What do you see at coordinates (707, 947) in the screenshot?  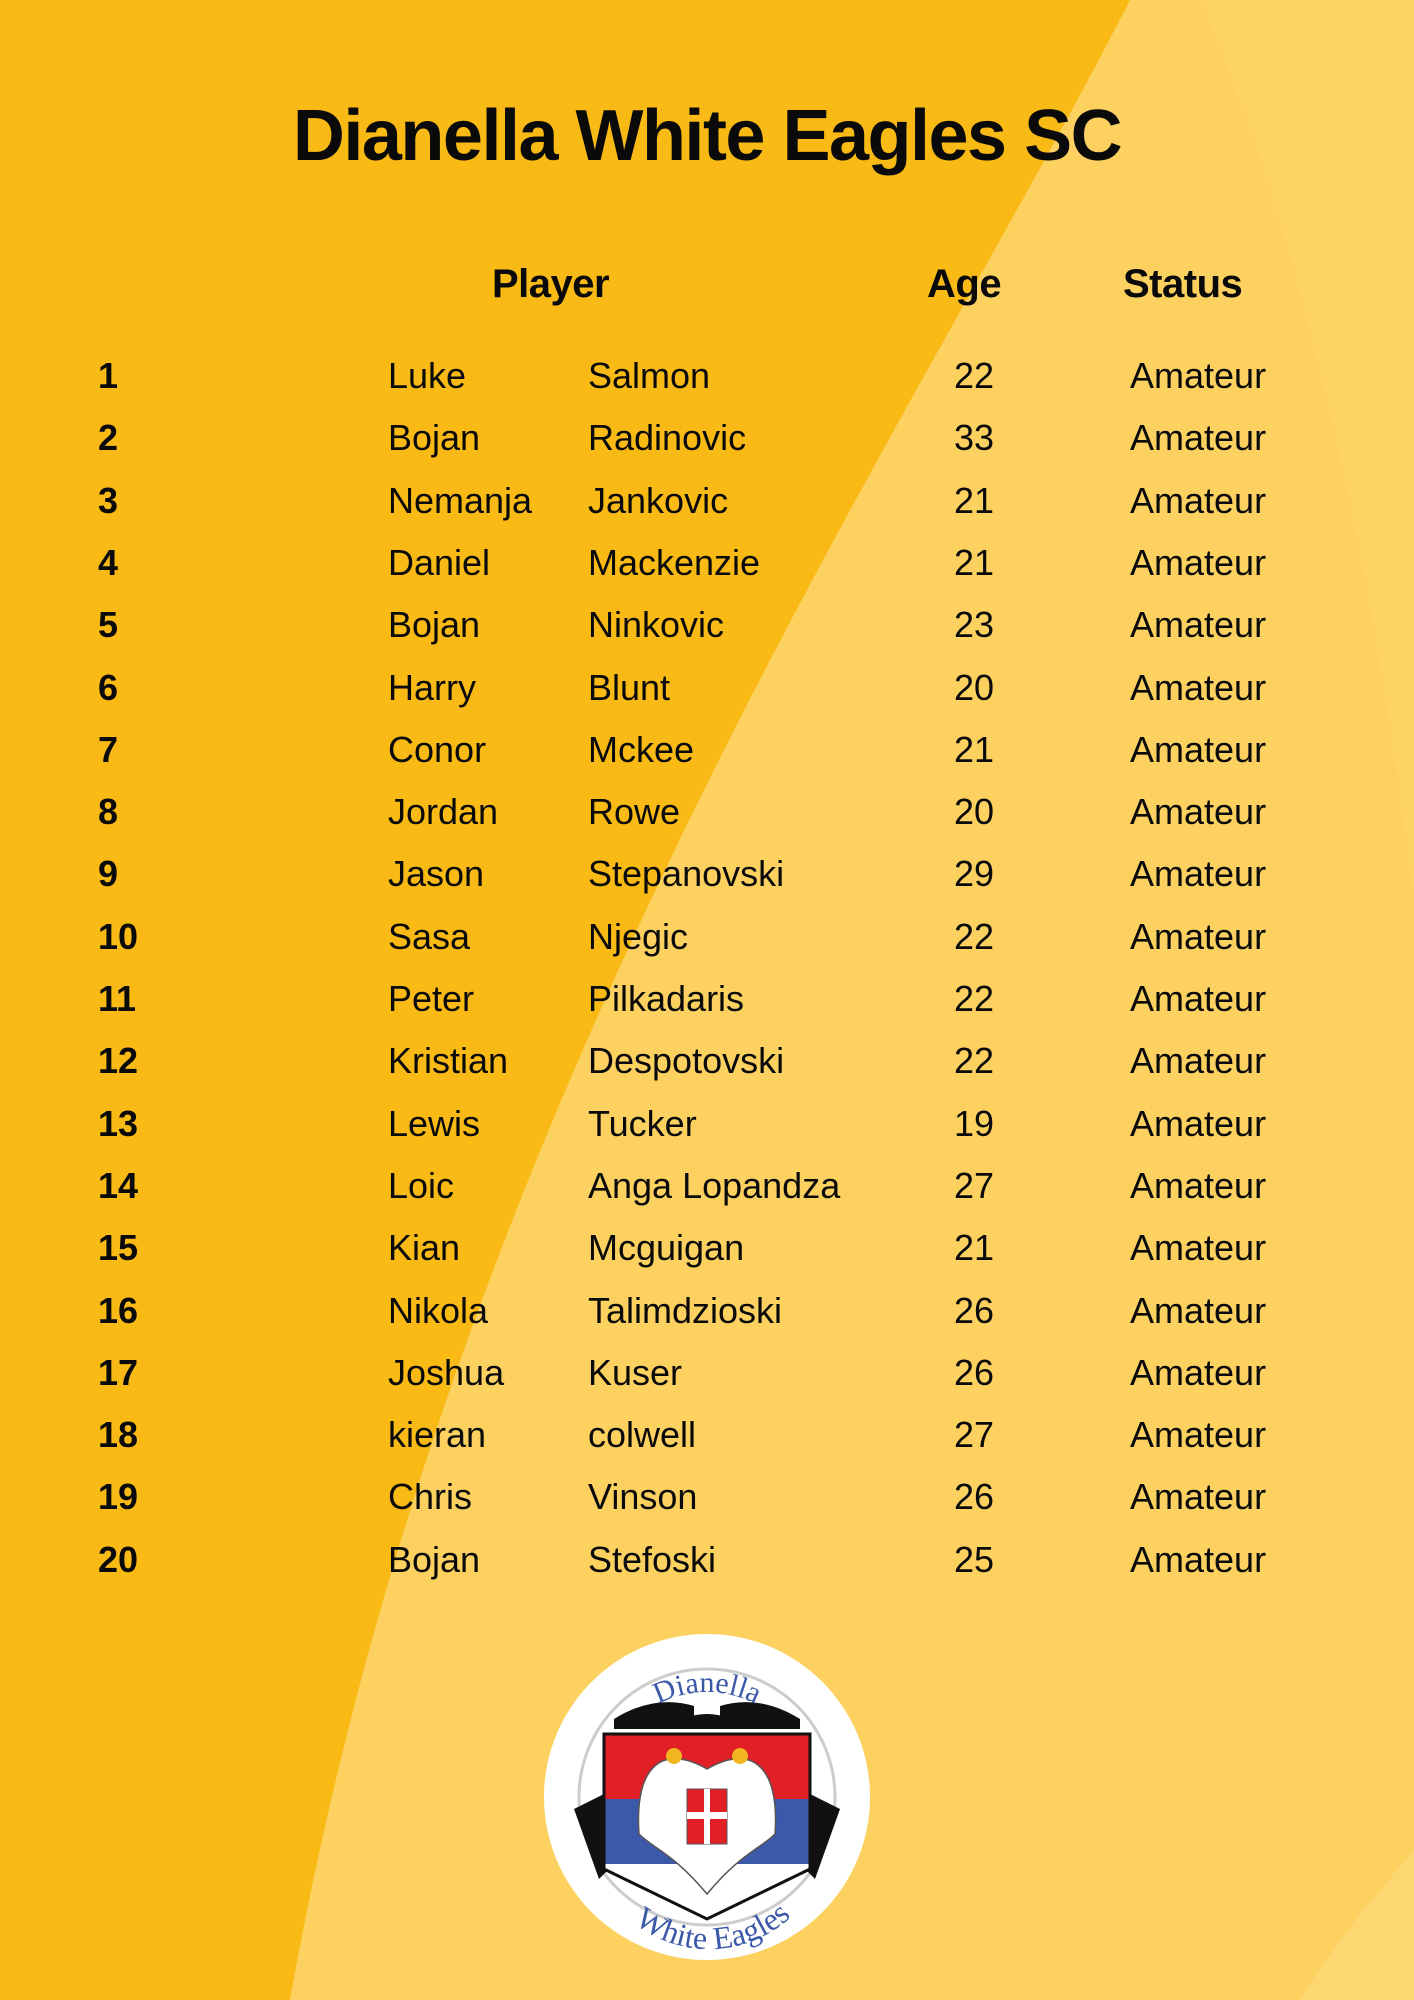 I see `table-row: 10 Sasa Njegic 22 Amateur` at bounding box center [707, 947].